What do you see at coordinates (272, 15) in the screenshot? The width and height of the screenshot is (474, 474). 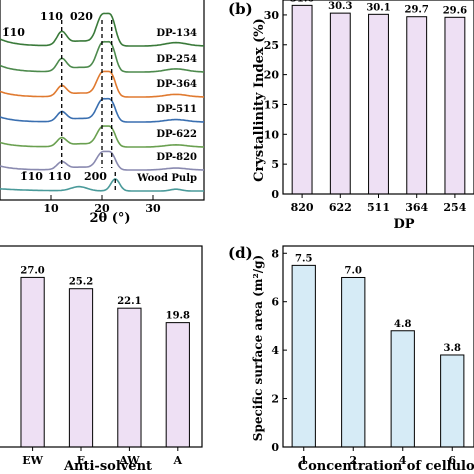 I see `b-y-tick: 30` at bounding box center [272, 15].